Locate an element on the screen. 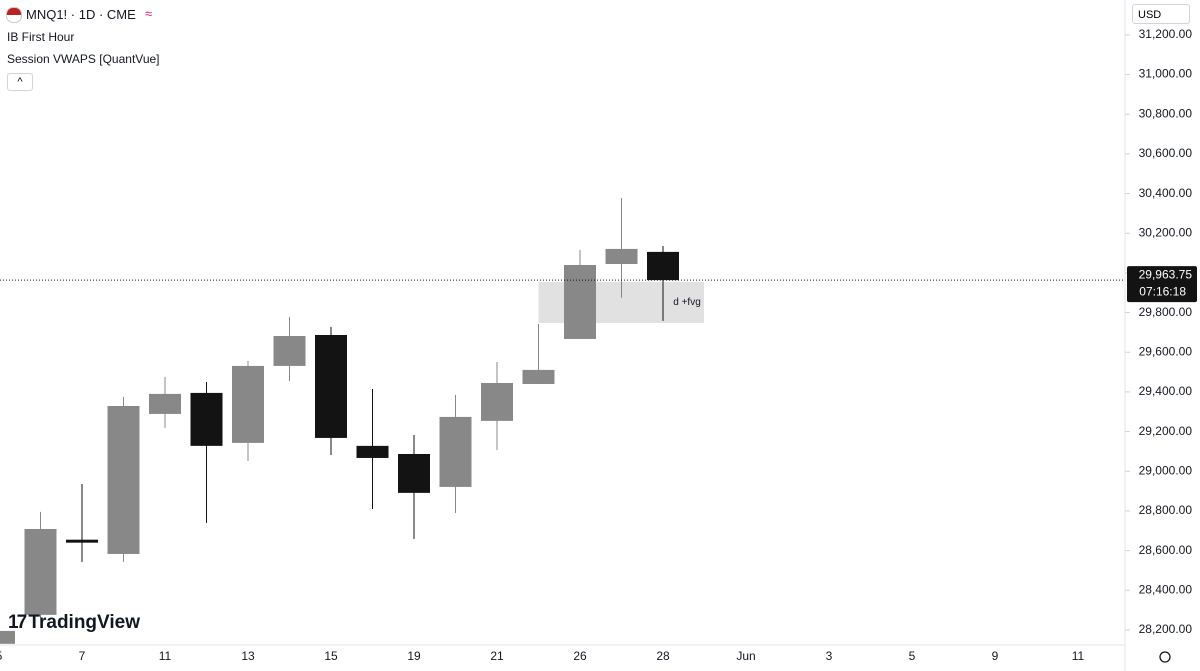  y-tick-label: 29,400.00 is located at coordinates (1166, 391).